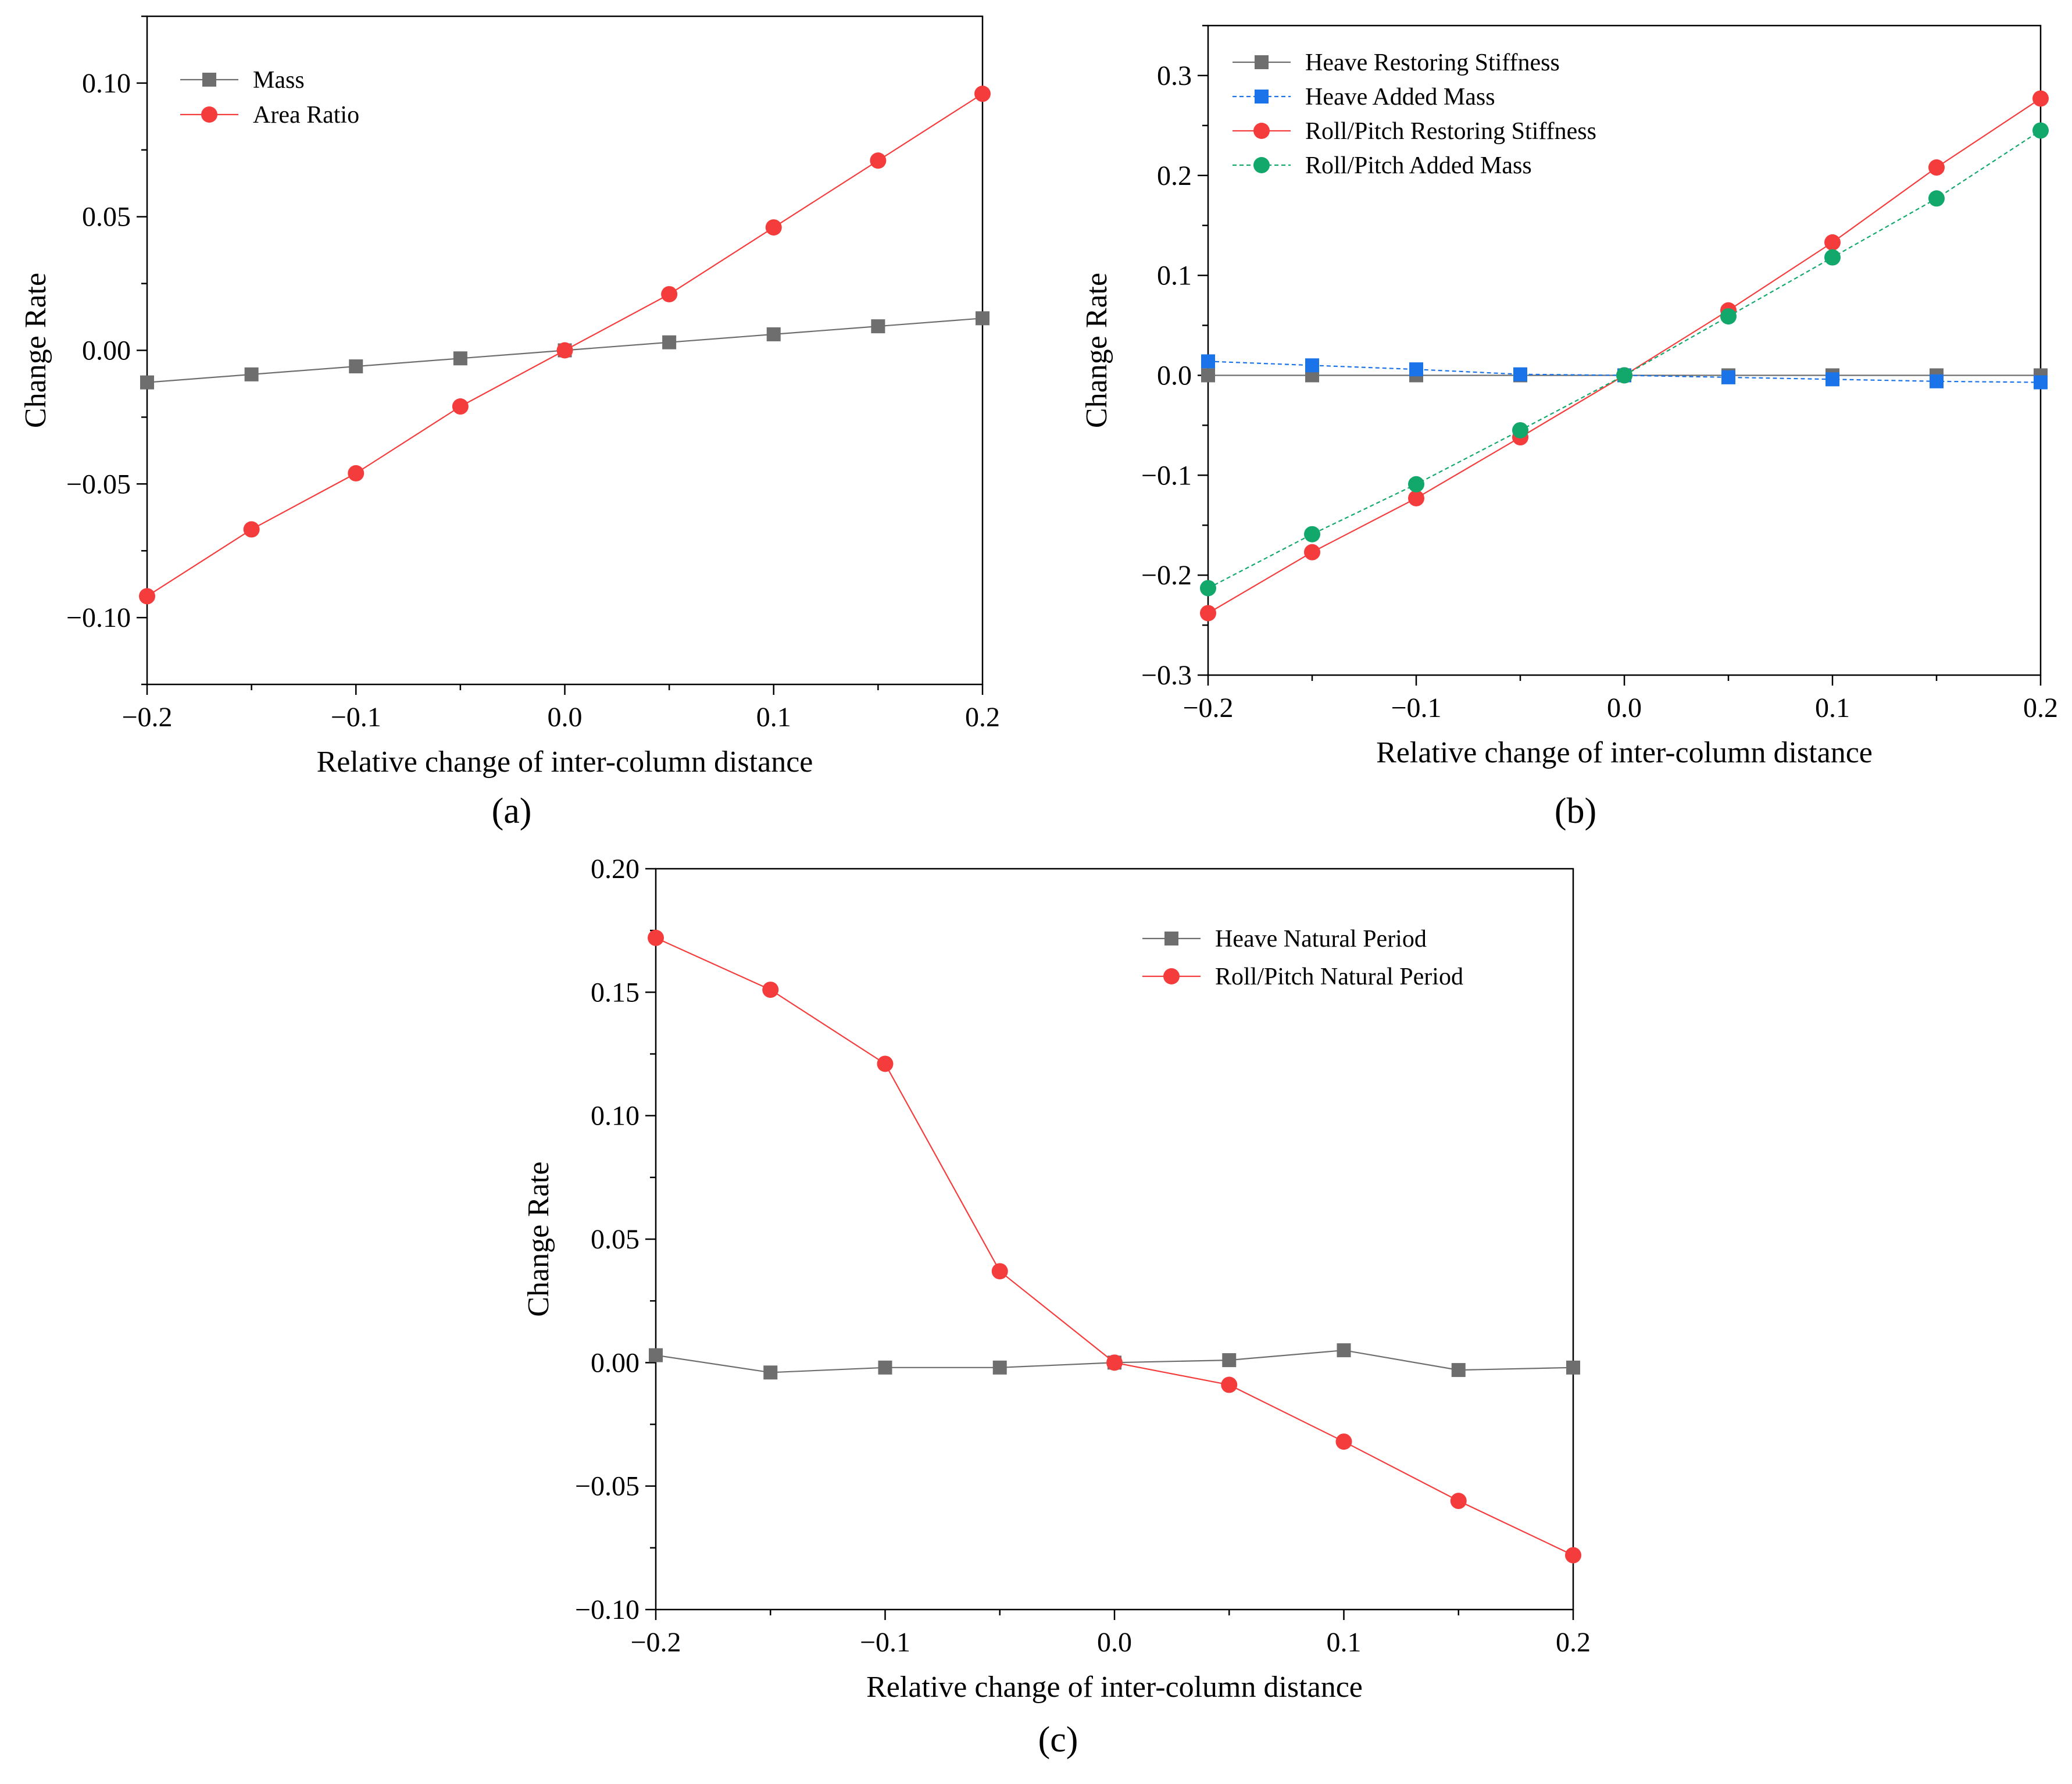 This screenshot has height=1784, width=2072. I want to click on series-line, so click(1625, 372).